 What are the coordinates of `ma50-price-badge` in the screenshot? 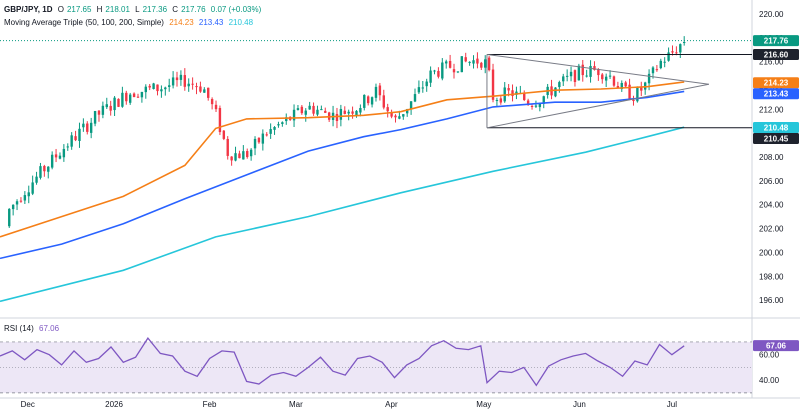 It's located at (776, 83).